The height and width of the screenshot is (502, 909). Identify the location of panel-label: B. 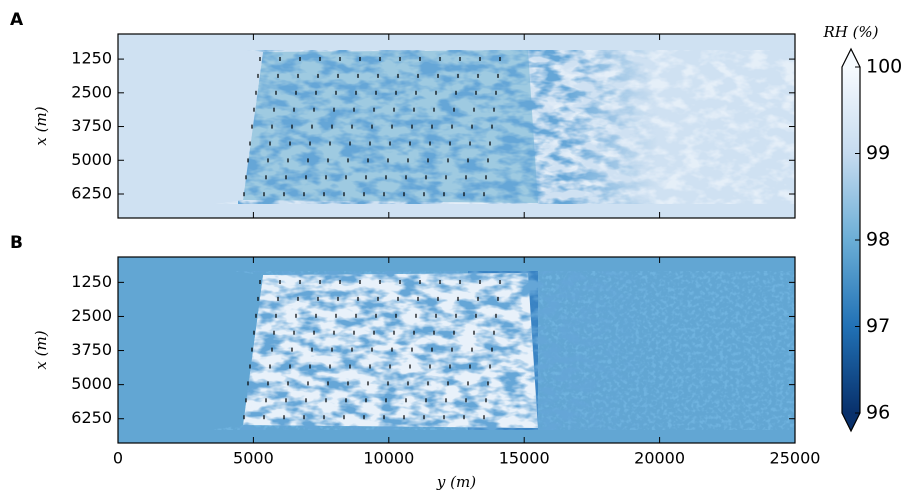
(16, 243).